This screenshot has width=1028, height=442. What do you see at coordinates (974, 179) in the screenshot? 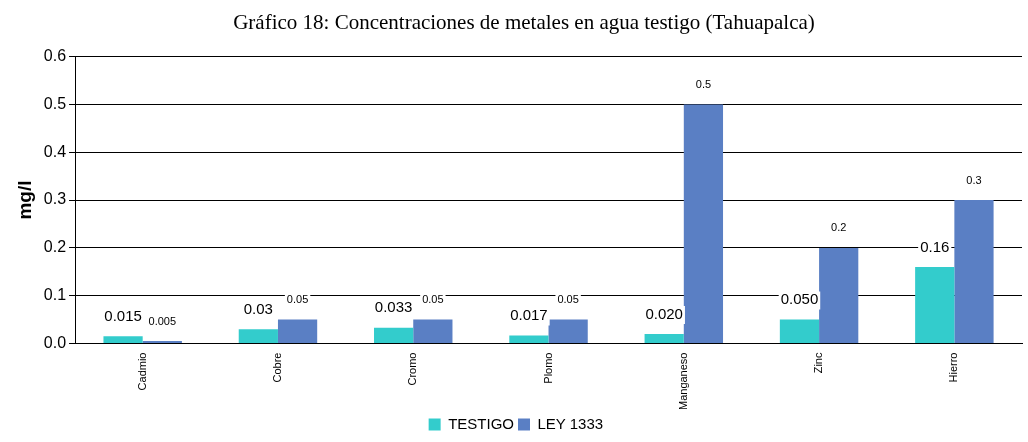
I see `data-label: 0.3` at bounding box center [974, 179].